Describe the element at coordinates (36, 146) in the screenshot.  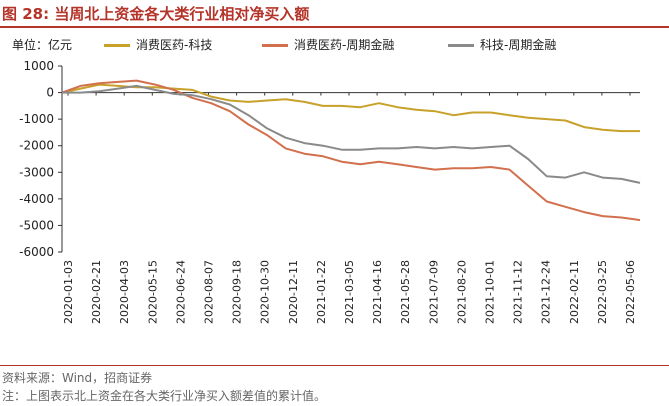
I see `y-tick-label: -2000` at that location.